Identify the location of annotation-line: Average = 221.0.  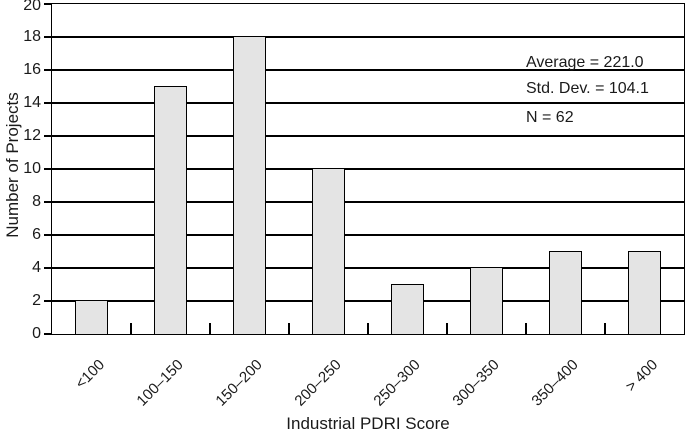
(585, 62).